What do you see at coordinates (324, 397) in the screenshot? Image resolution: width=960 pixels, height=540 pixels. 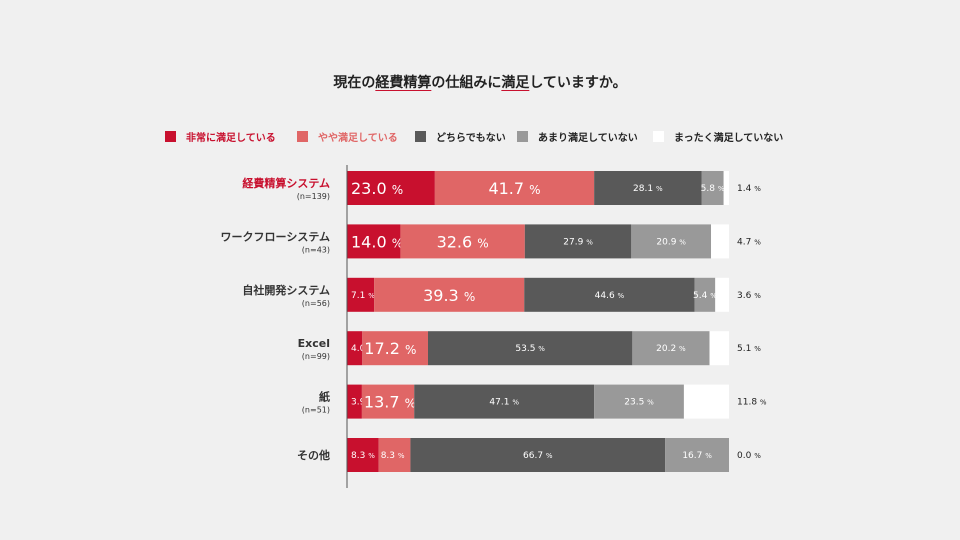 I see `category-label: 紙` at bounding box center [324, 397].